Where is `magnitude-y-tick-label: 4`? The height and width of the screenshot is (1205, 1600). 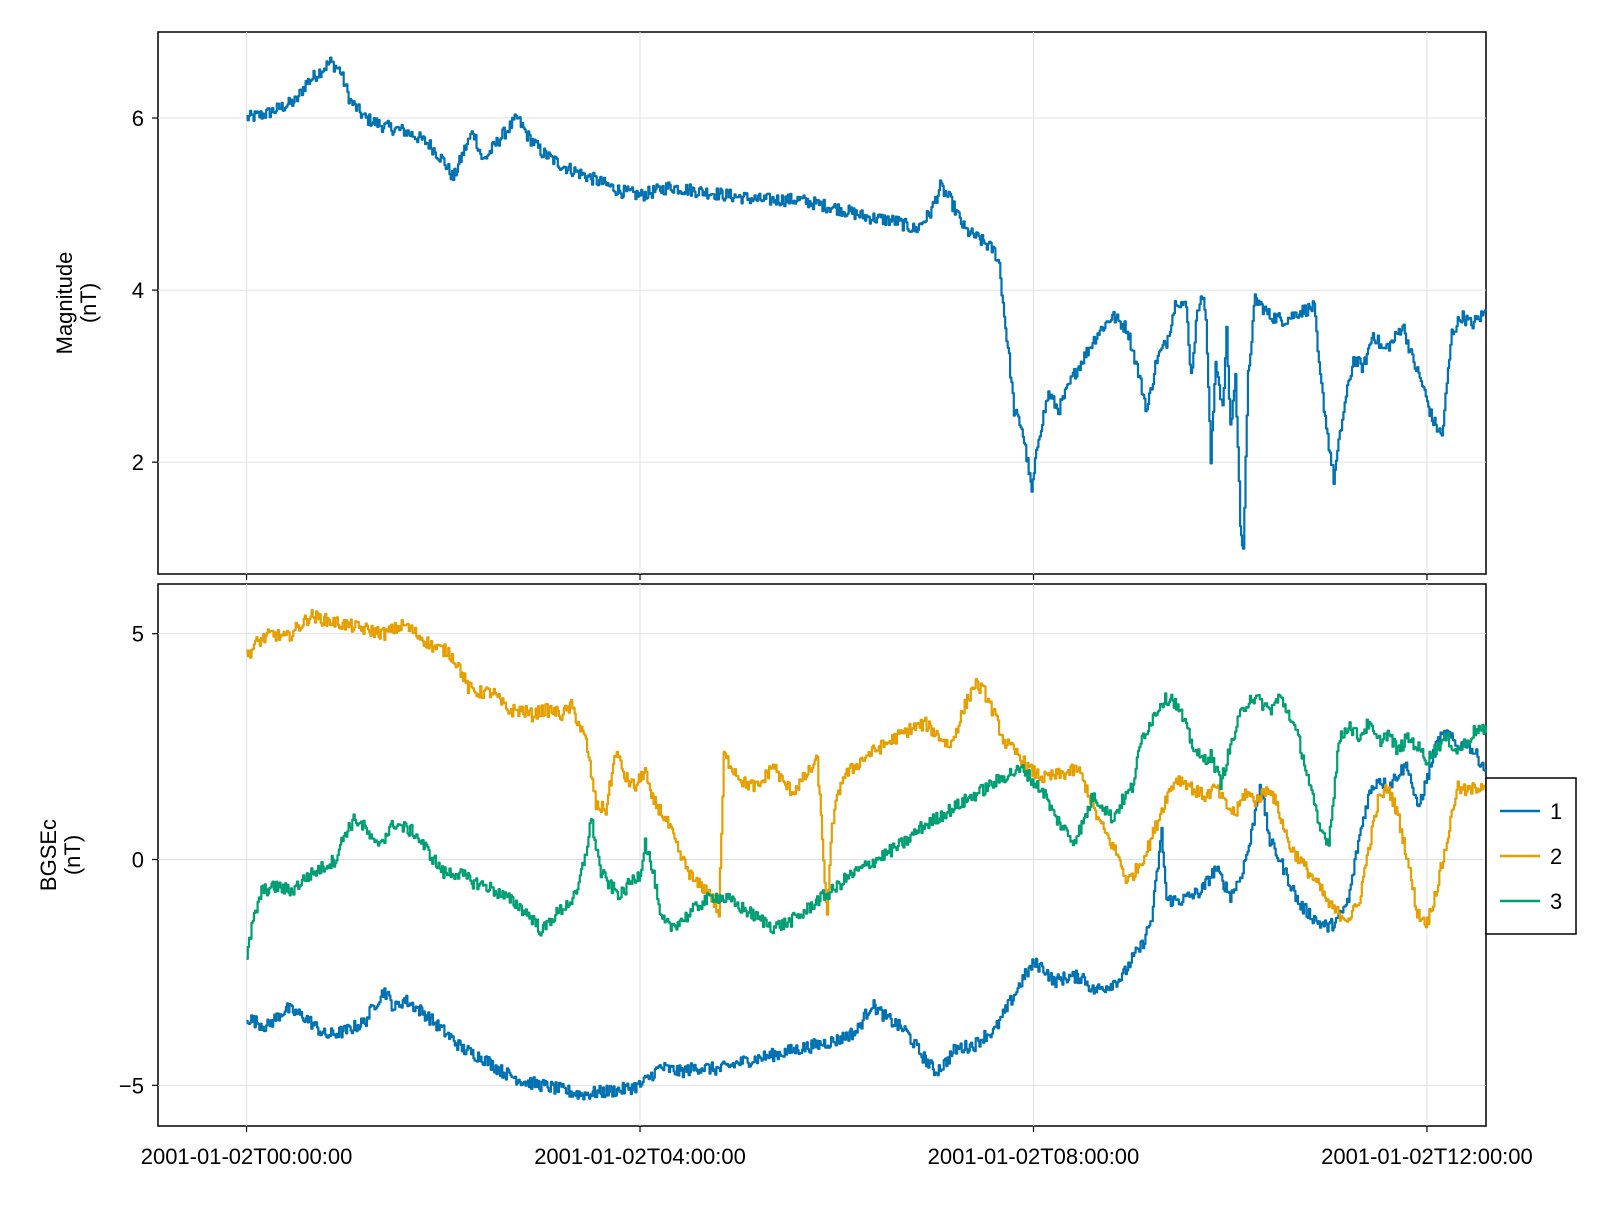
magnitude-y-tick-label: 4 is located at coordinates (138, 290).